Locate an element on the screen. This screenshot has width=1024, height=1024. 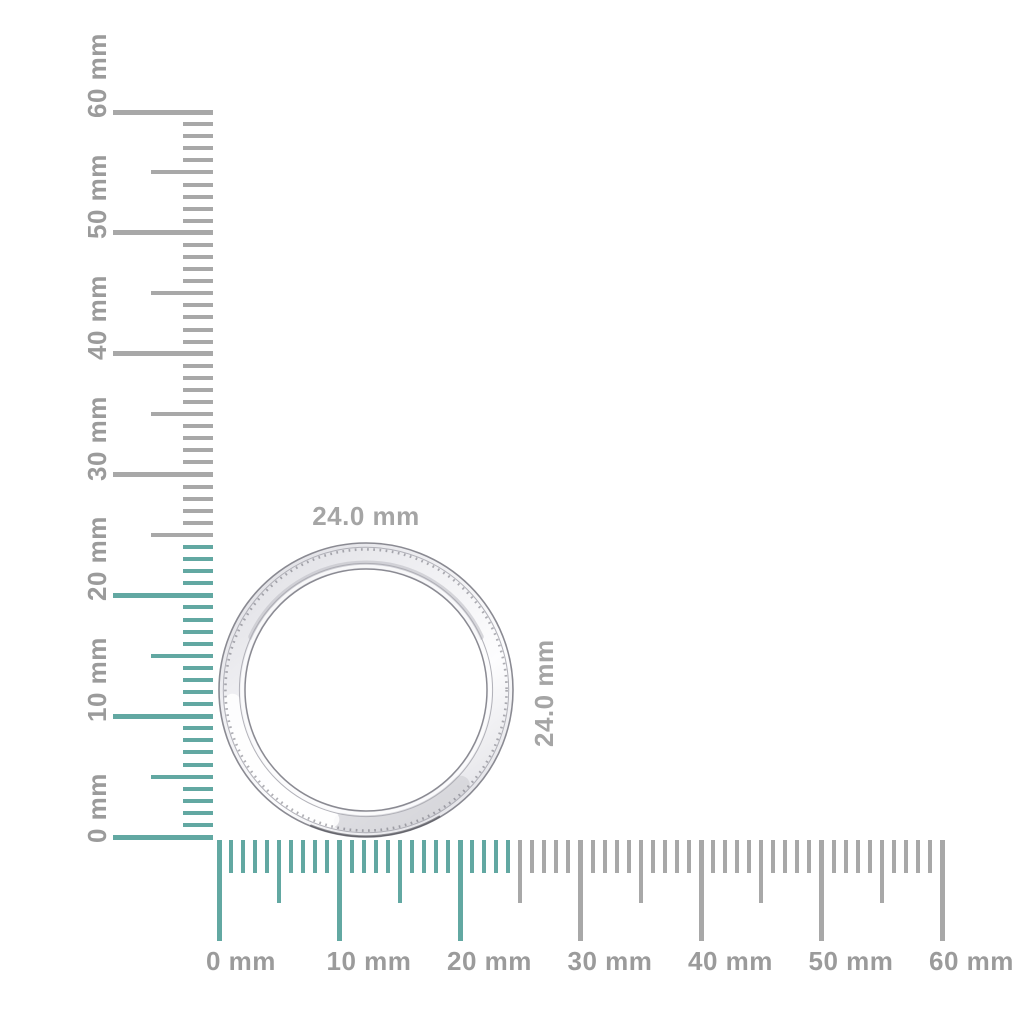
horizontal-ruler-label: 50 mm is located at coordinates (851, 961).